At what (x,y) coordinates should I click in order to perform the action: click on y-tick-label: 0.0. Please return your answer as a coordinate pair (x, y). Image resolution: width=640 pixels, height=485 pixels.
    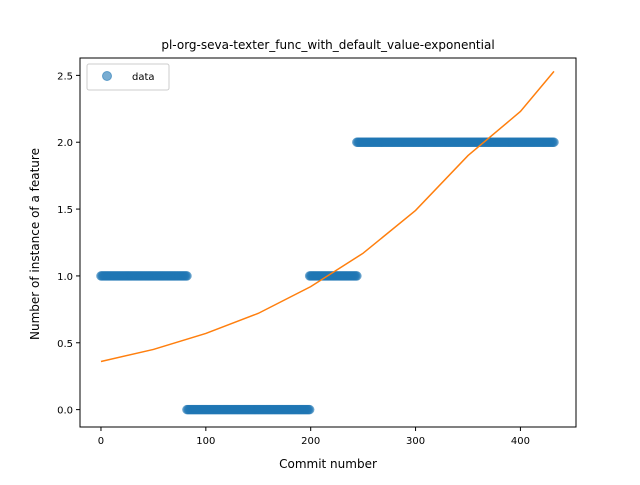
    Looking at the image, I should click on (65, 411).